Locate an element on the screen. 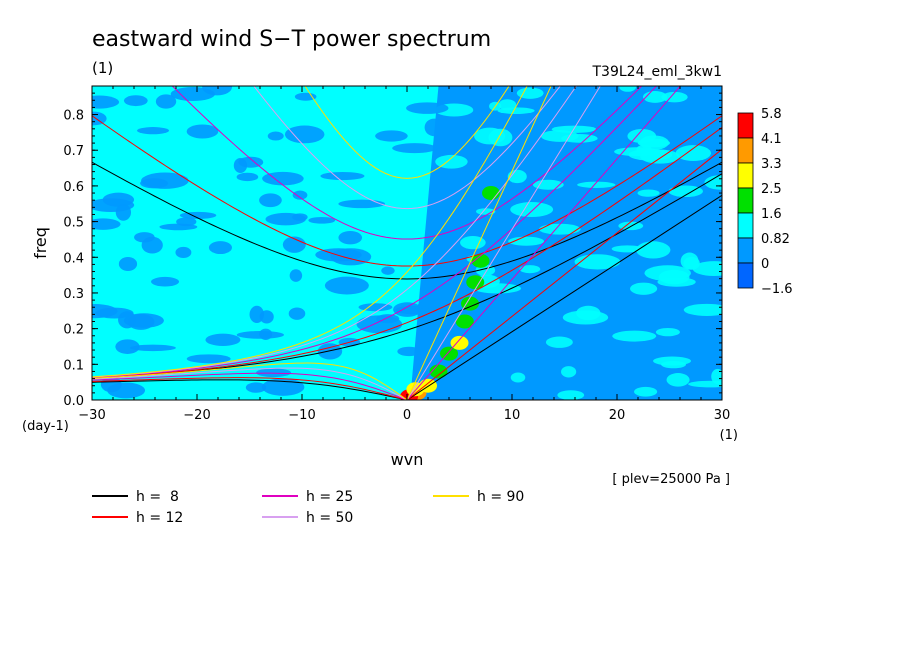  chart-title: eastward wind S−T power spectrum is located at coordinates (291, 39).